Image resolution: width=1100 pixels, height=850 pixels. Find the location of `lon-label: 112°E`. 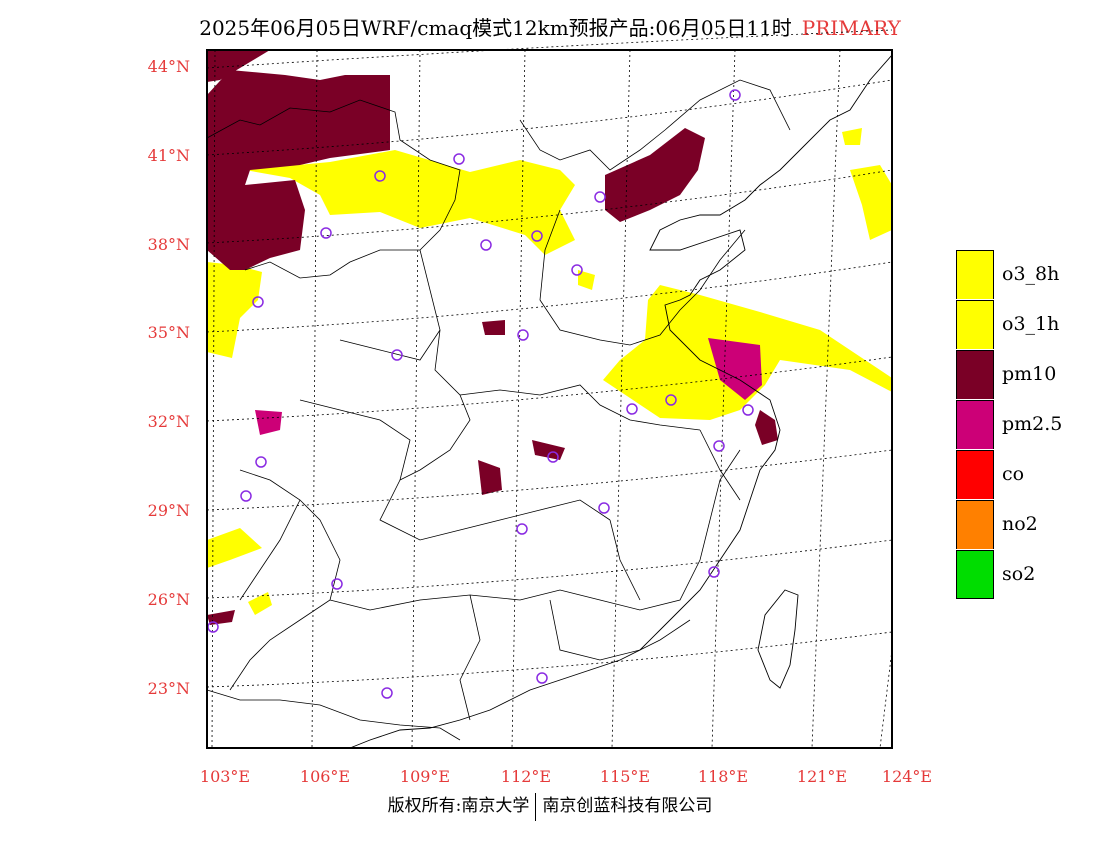

lon-label: 112°E is located at coordinates (526, 776).